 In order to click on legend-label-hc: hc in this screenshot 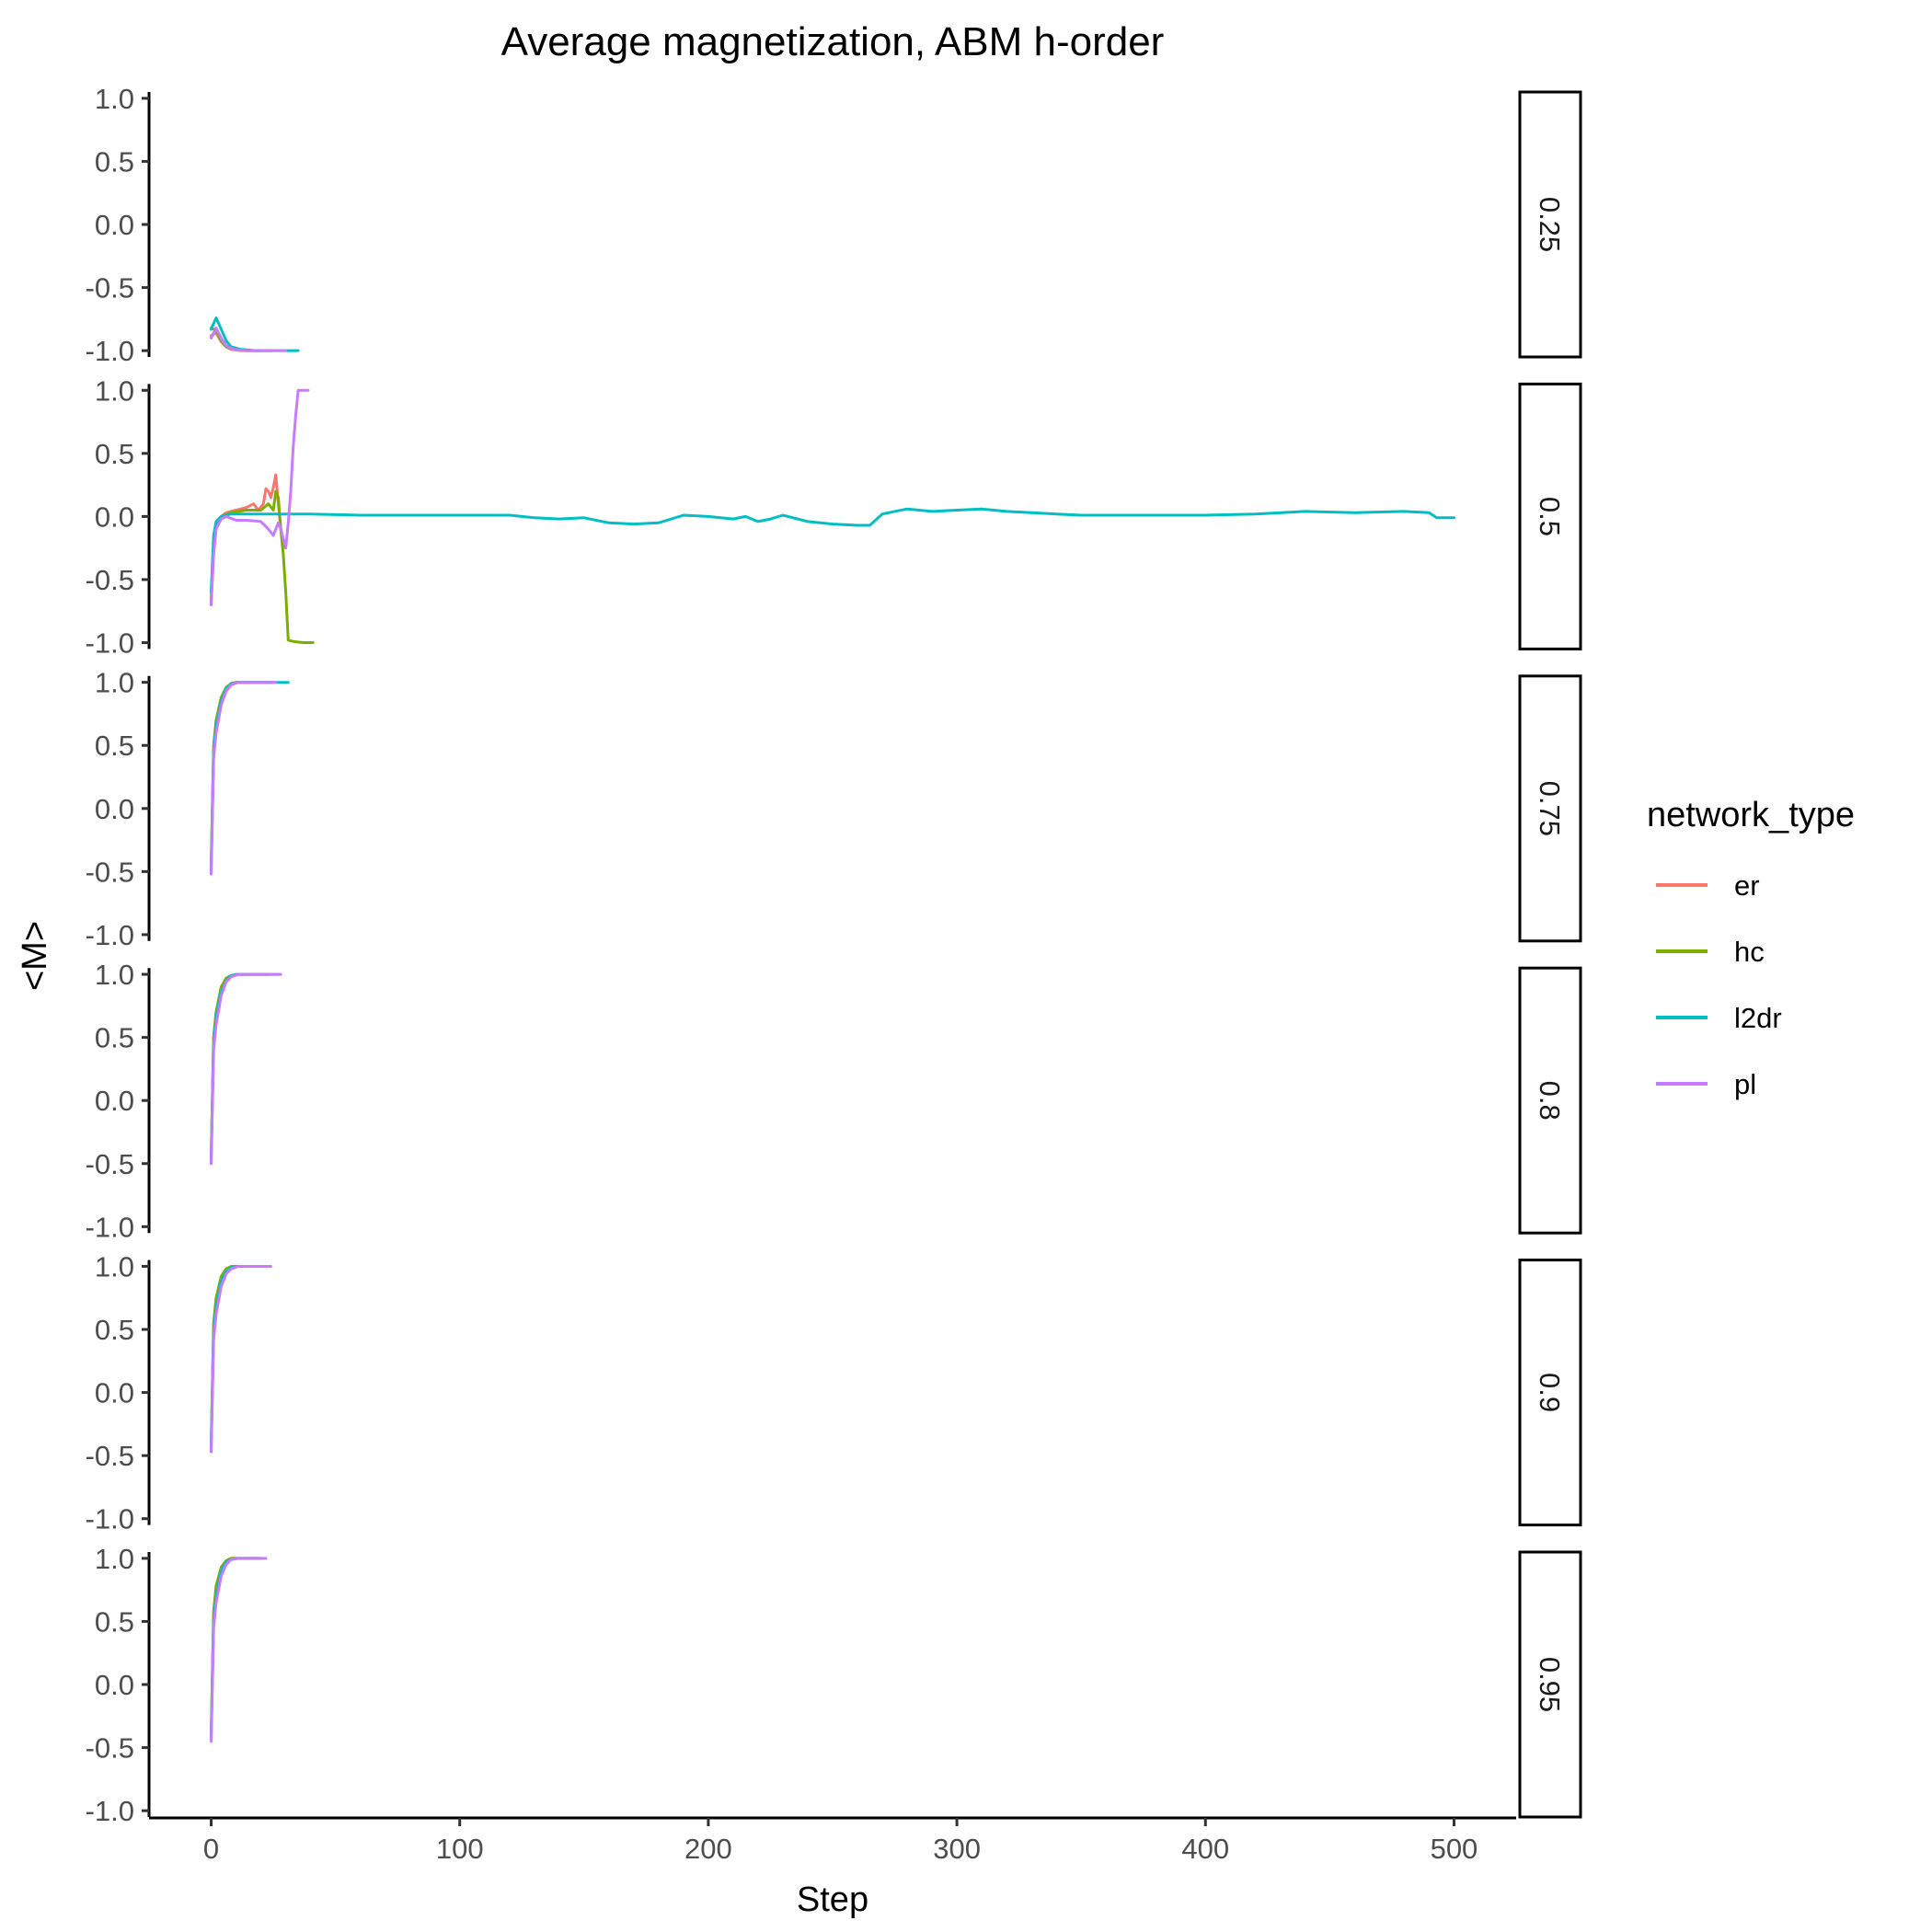, I will do `click(1749, 952)`.